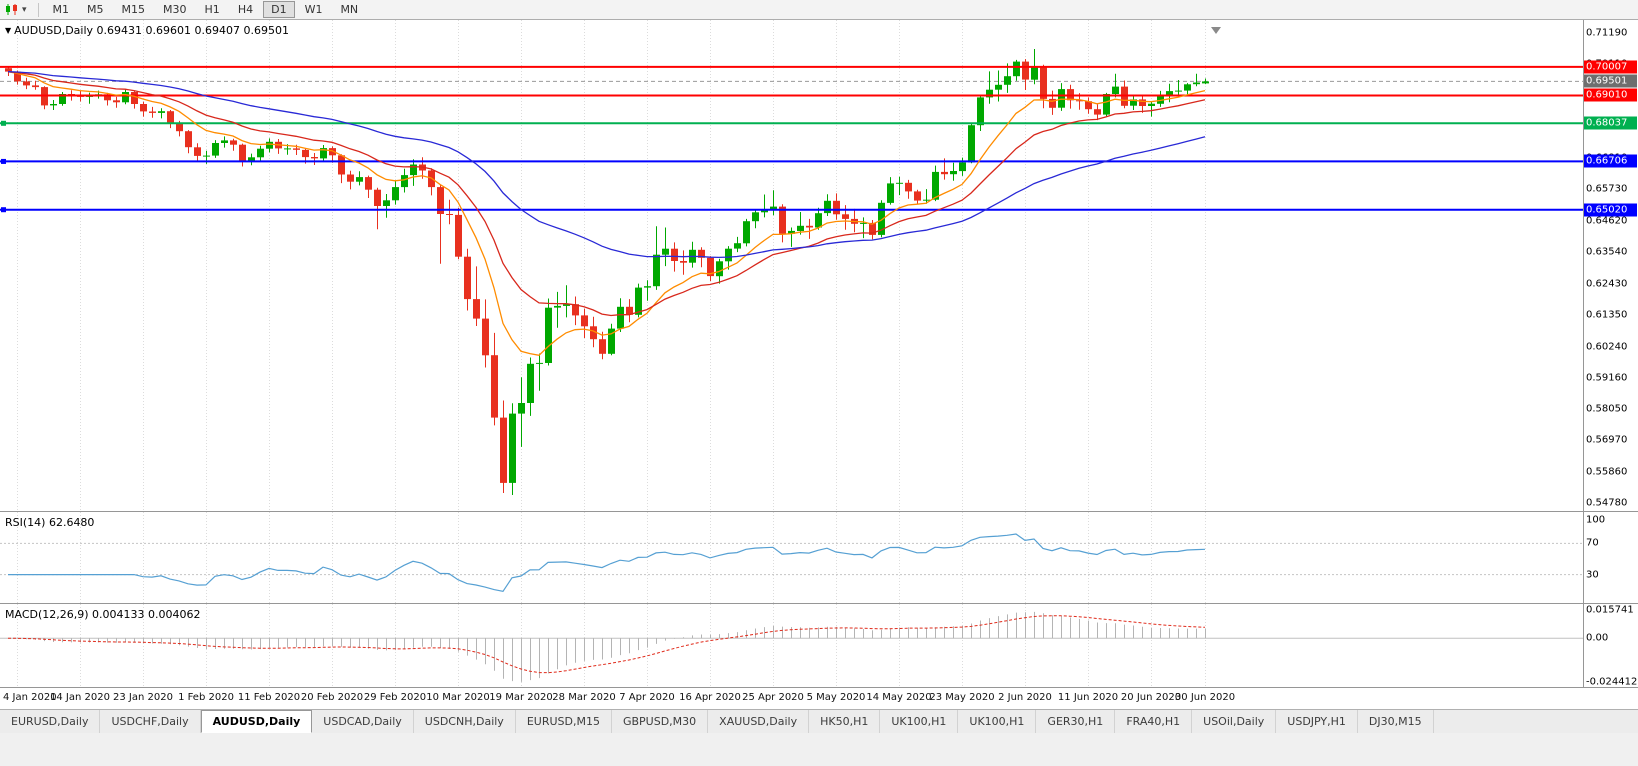 The width and height of the screenshot is (1638, 766). What do you see at coordinates (1607, 315) in the screenshot?
I see `price-tick-label: 0.61350` at bounding box center [1607, 315].